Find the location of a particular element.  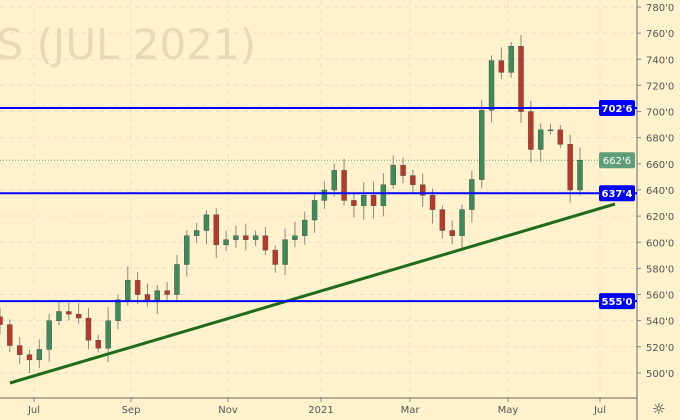

x-tick-label: Mar is located at coordinates (411, 410).